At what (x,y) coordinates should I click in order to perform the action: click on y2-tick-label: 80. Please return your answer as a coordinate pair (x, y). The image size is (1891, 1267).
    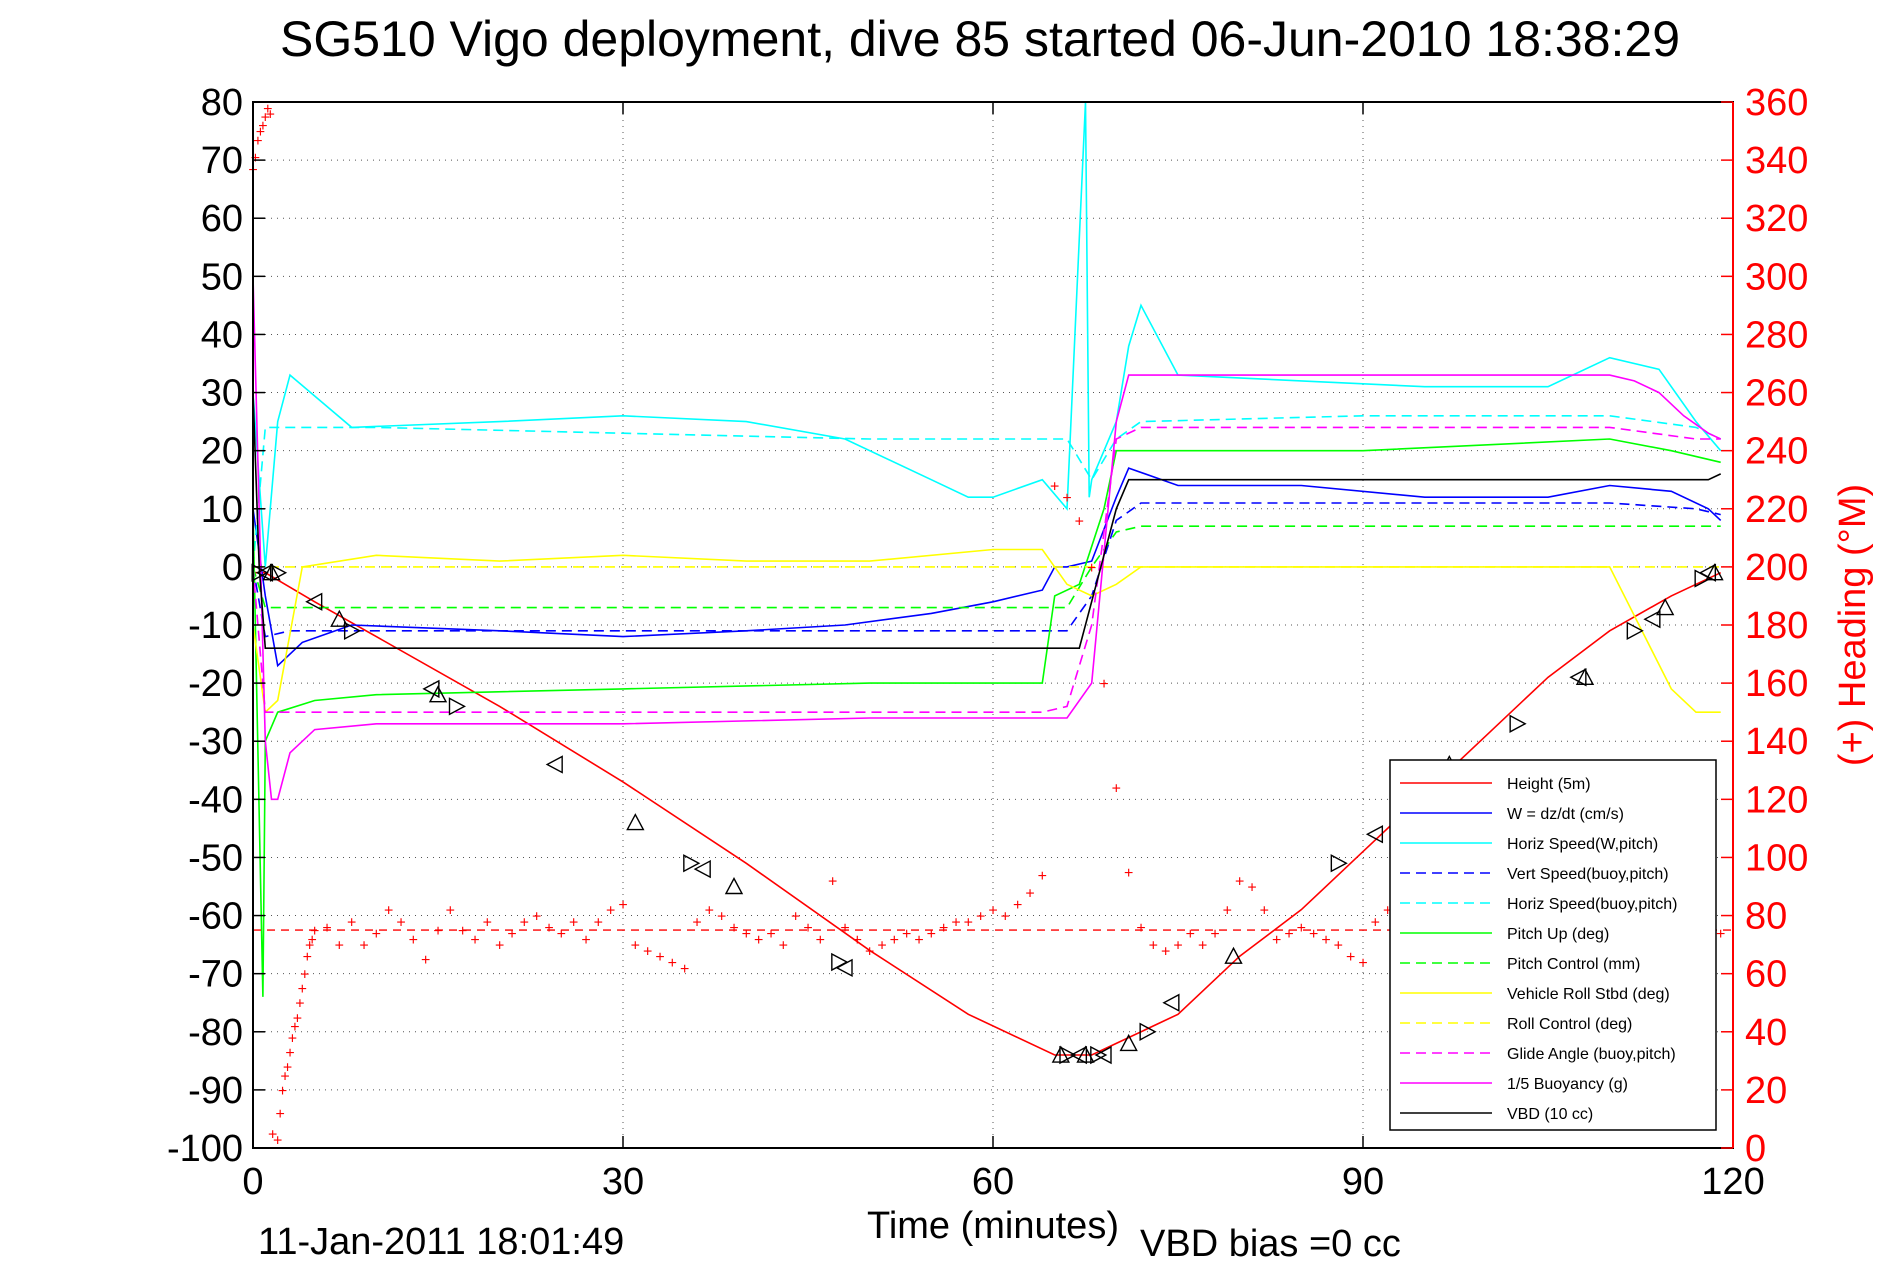
    Looking at the image, I should click on (1766, 917).